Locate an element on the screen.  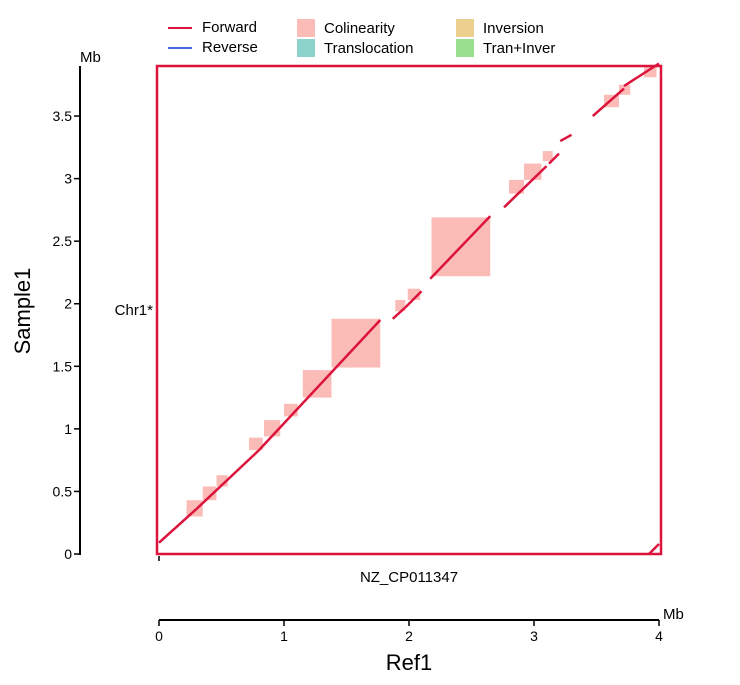
y-tick-label: 2.5 is located at coordinates (63, 241).